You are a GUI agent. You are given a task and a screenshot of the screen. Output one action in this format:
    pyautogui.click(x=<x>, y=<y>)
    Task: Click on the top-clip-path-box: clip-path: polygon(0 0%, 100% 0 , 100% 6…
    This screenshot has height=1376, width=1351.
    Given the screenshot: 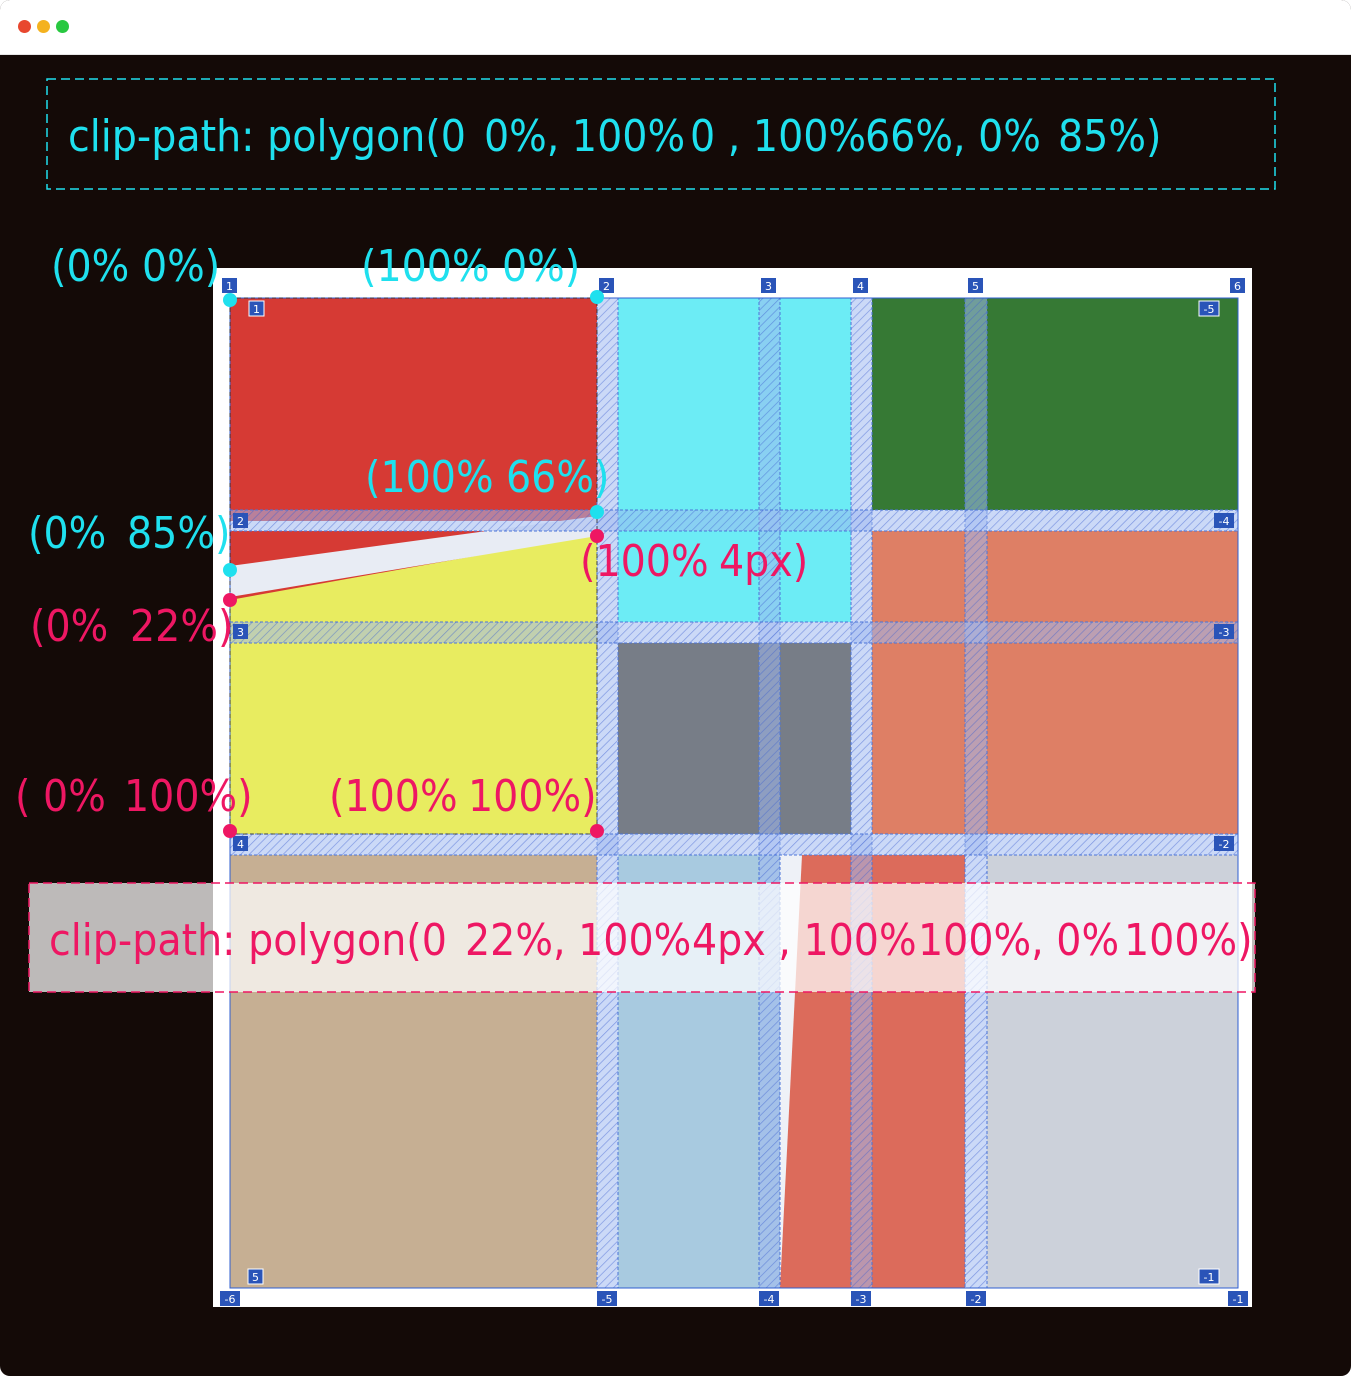 What is the action you would take?
    pyautogui.click(x=661, y=134)
    